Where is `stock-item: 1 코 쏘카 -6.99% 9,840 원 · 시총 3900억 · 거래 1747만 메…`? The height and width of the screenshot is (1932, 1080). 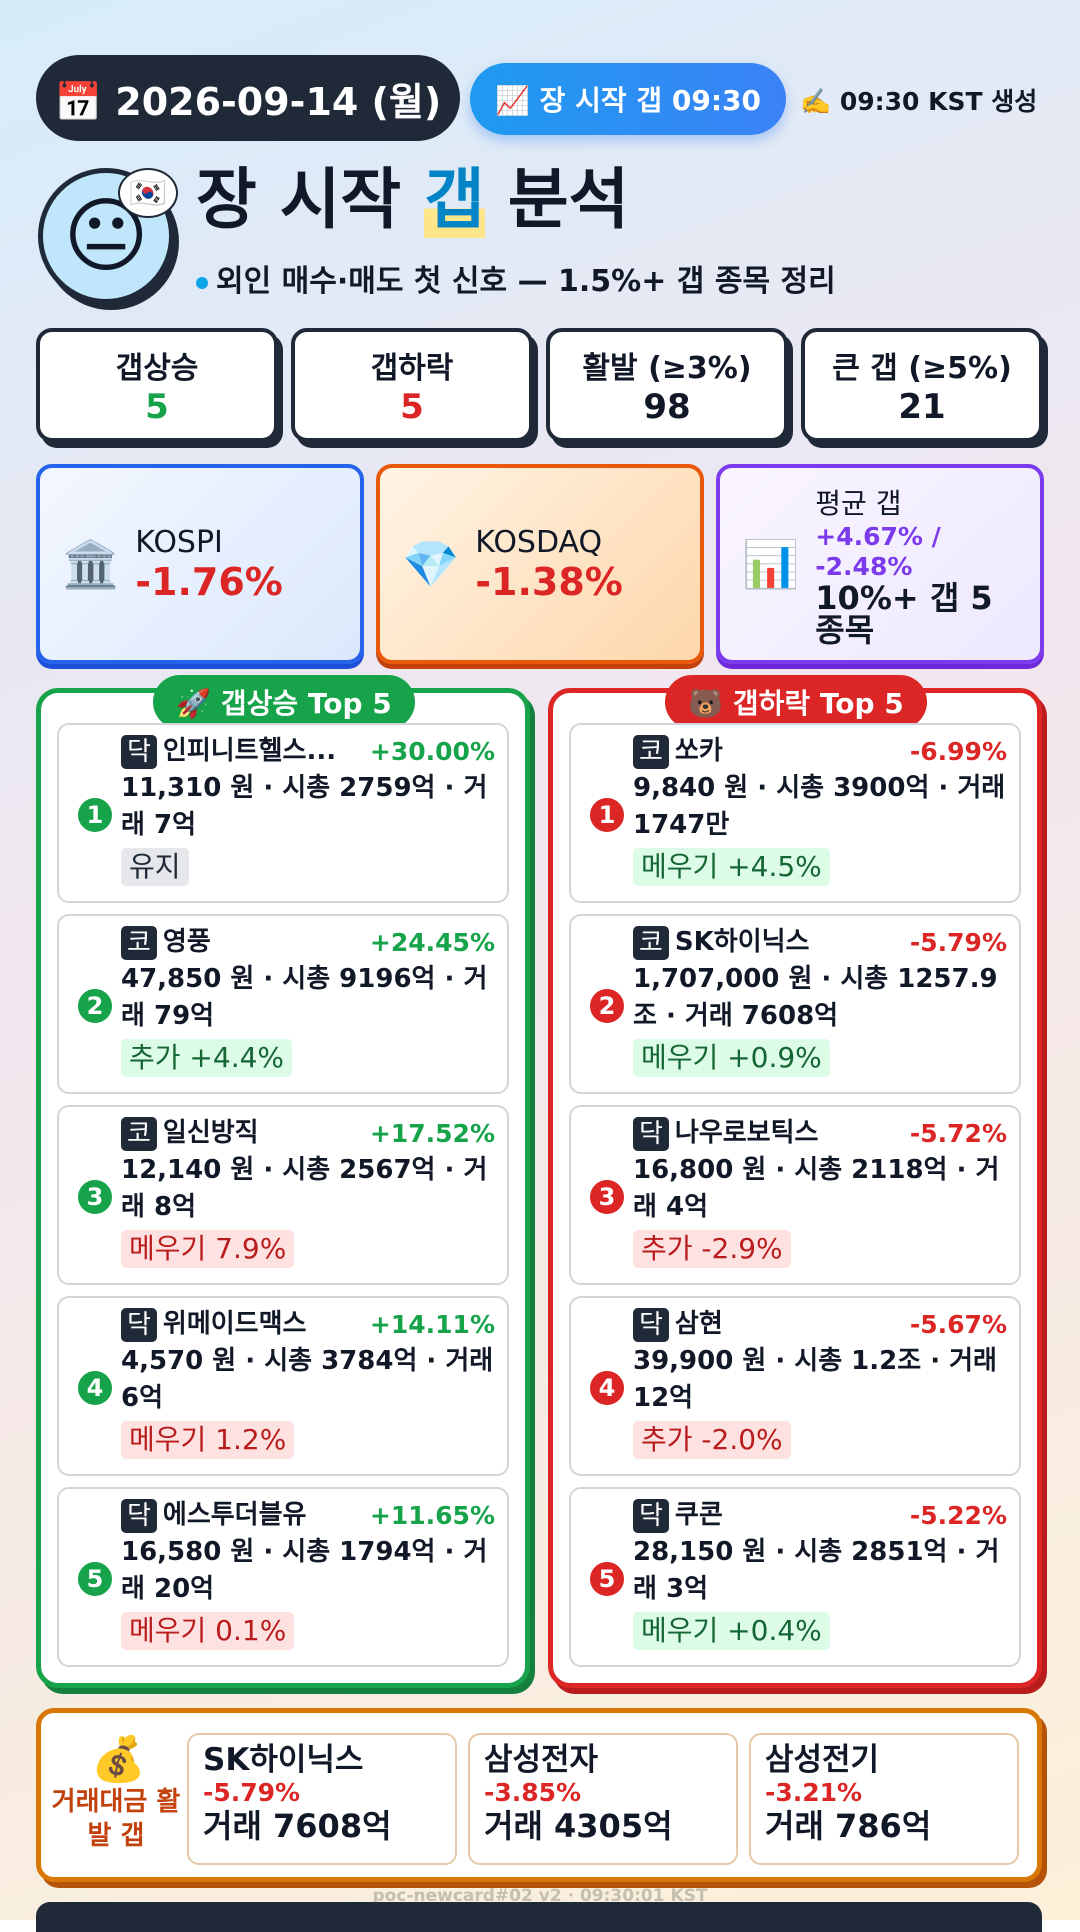
stock-item: 1 코 쏘카 -6.99% 9,840 원 · 시총 3900억 · 거래 1747만 메… is located at coordinates (795, 813).